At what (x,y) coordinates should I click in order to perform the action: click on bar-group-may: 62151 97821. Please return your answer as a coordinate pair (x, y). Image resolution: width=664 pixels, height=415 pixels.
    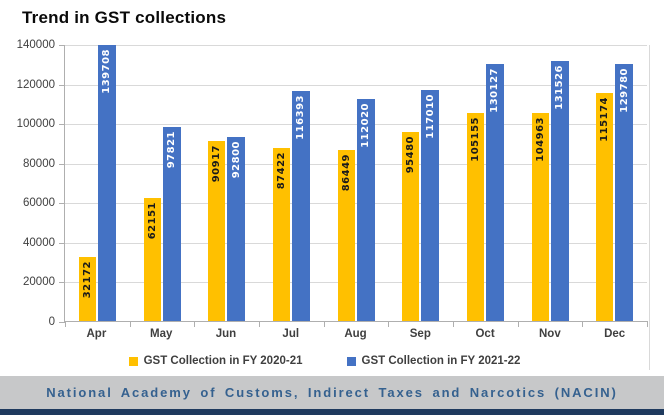
    Looking at the image, I should click on (162, 183).